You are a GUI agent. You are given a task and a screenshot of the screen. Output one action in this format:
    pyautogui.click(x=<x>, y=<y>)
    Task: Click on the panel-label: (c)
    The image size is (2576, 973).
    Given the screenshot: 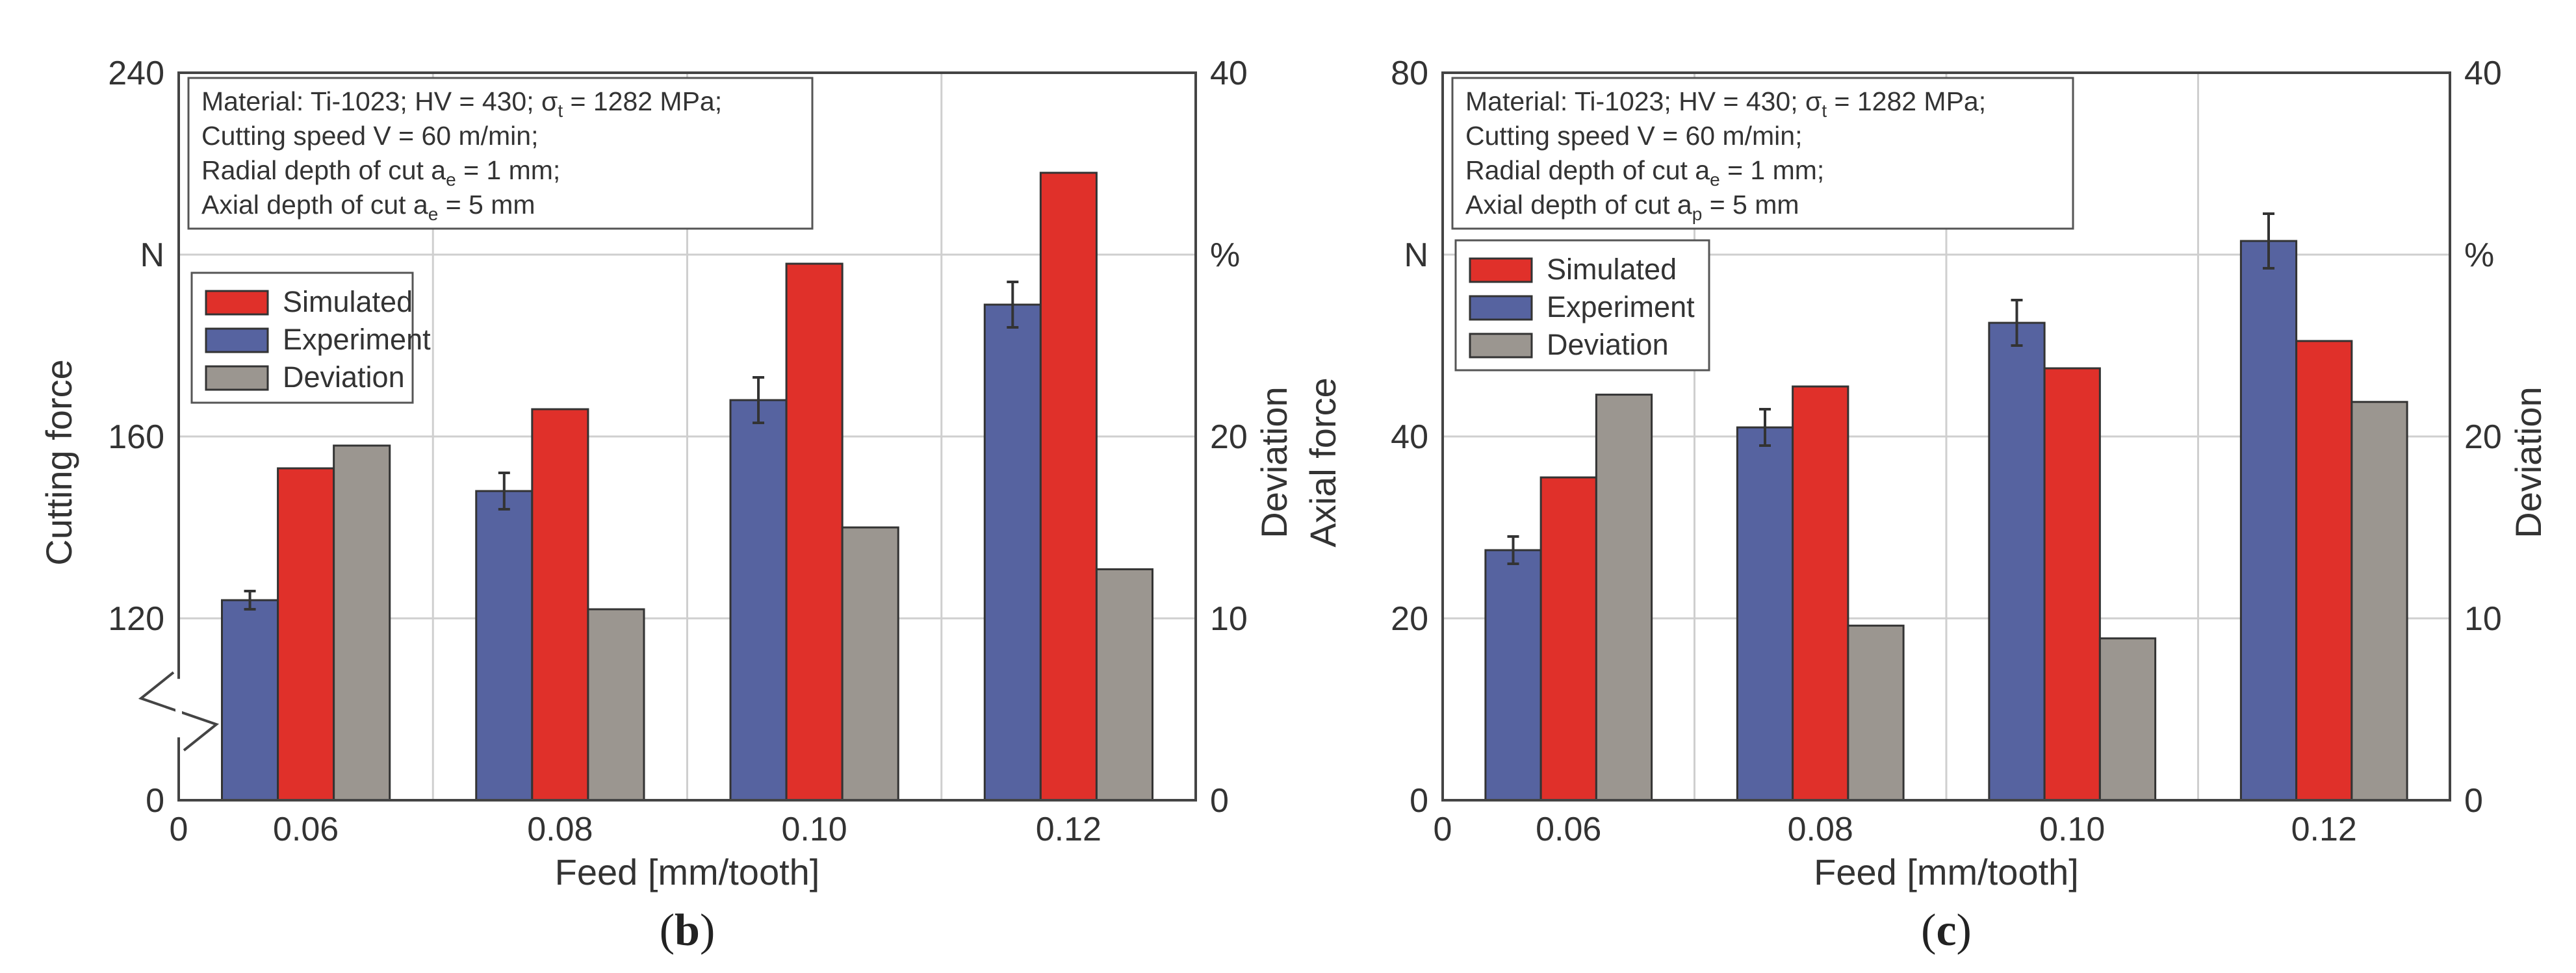 What is the action you would take?
    pyautogui.click(x=1946, y=930)
    